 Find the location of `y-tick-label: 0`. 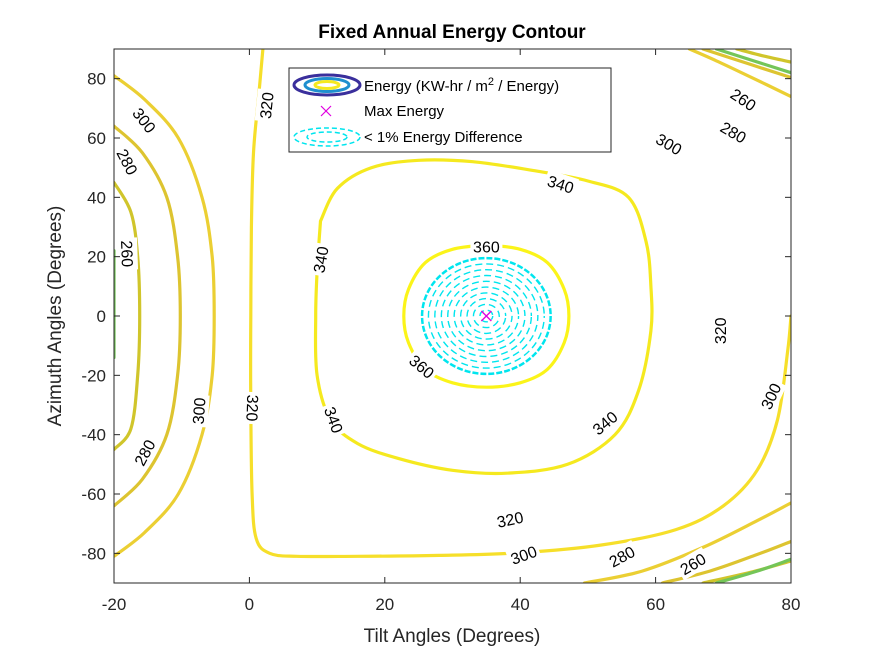

y-tick-label: 0 is located at coordinates (101, 316).